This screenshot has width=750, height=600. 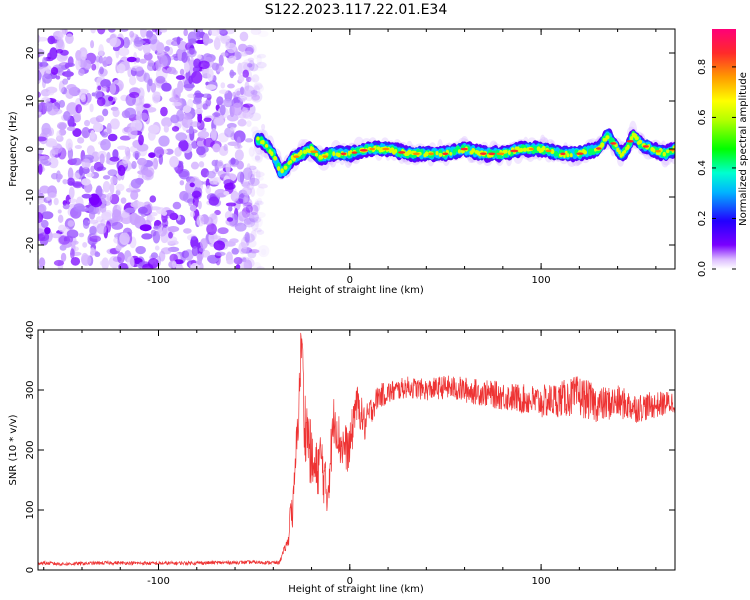 I want to click on colorbar-tick-label: 0.6, so click(x=702, y=117).